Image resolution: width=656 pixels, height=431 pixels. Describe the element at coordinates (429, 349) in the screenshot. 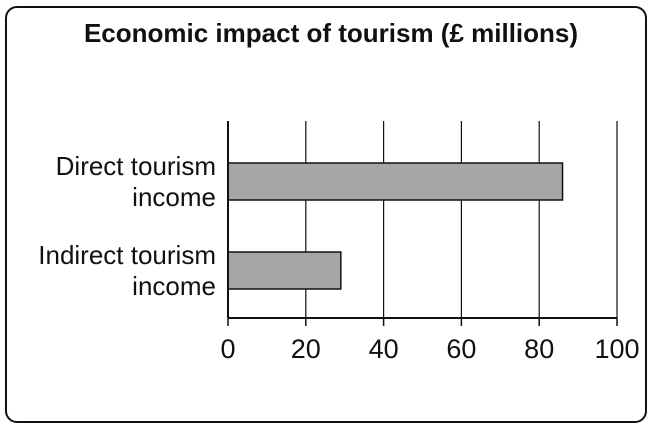

I see `x-tick-labels: 0 20 40 60 80 100` at that location.